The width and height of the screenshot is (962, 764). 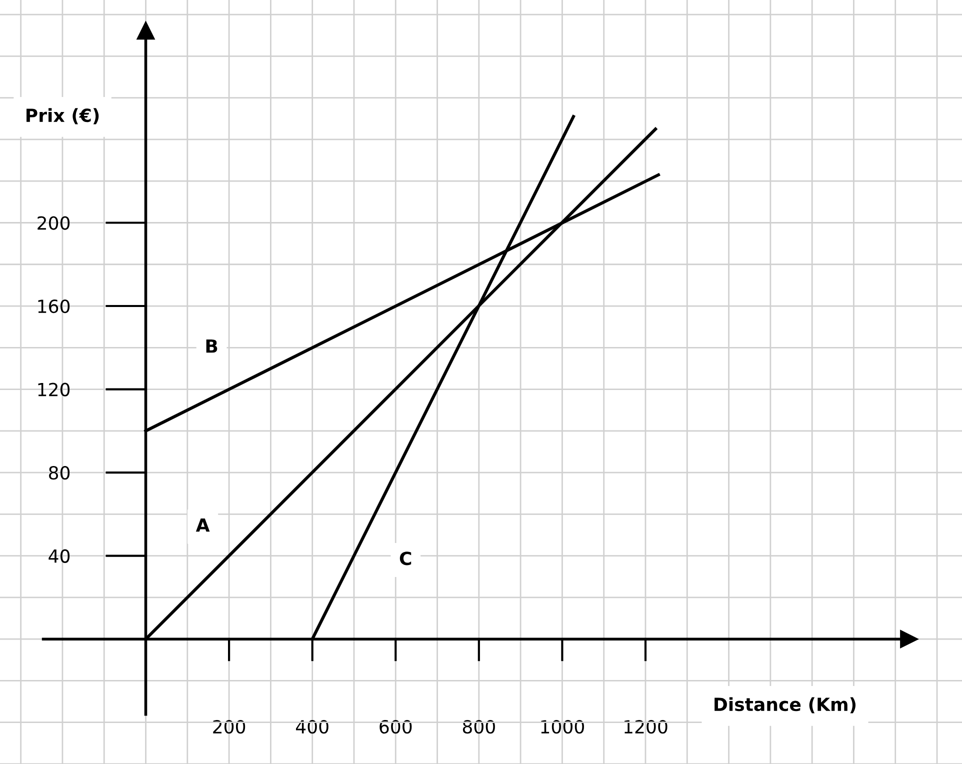 I want to click on annotation: A, so click(x=203, y=525).